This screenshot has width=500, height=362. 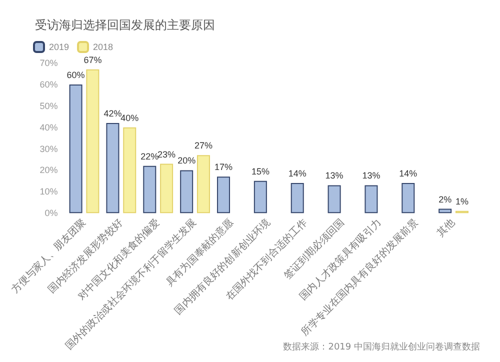 I want to click on y-tick-label: 10%, so click(x=49, y=191).